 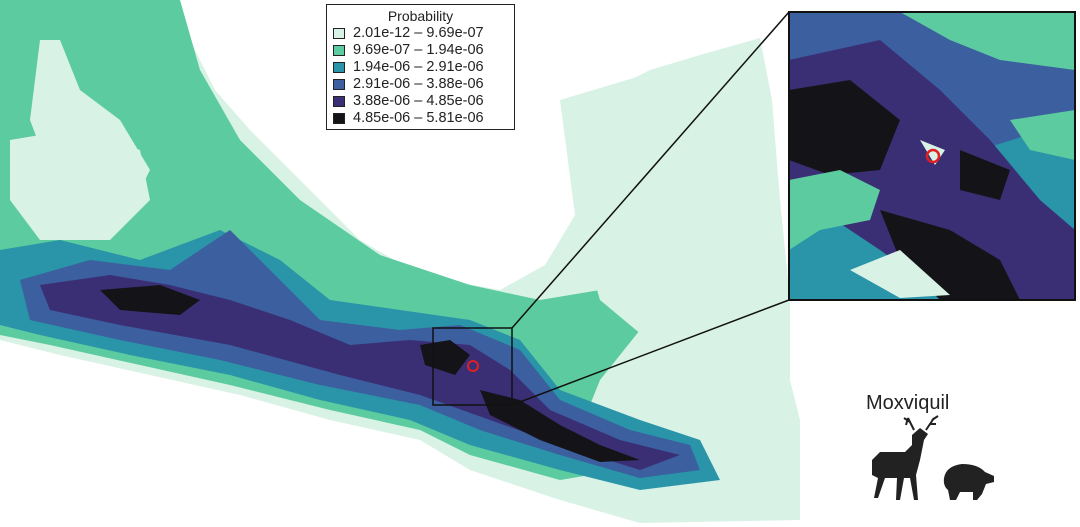 I want to click on legend-item: 2.91e-06 – 3.88e-06, so click(x=420, y=84).